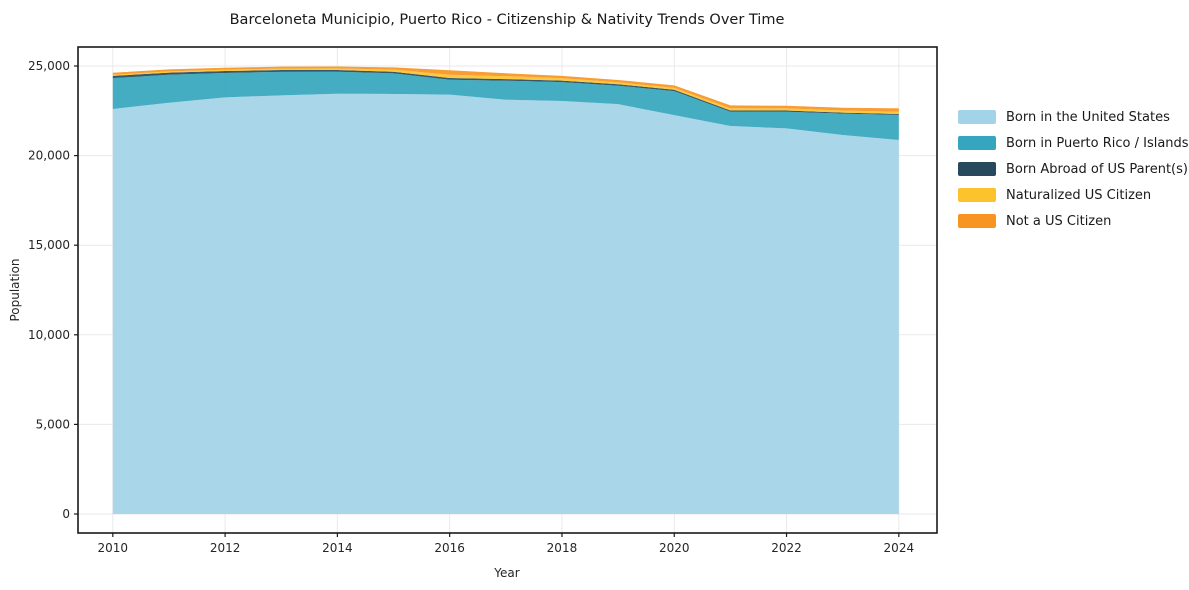 The height and width of the screenshot is (590, 1189). I want to click on legend-label: Born Abroad of US Parent(s), so click(1097, 169).